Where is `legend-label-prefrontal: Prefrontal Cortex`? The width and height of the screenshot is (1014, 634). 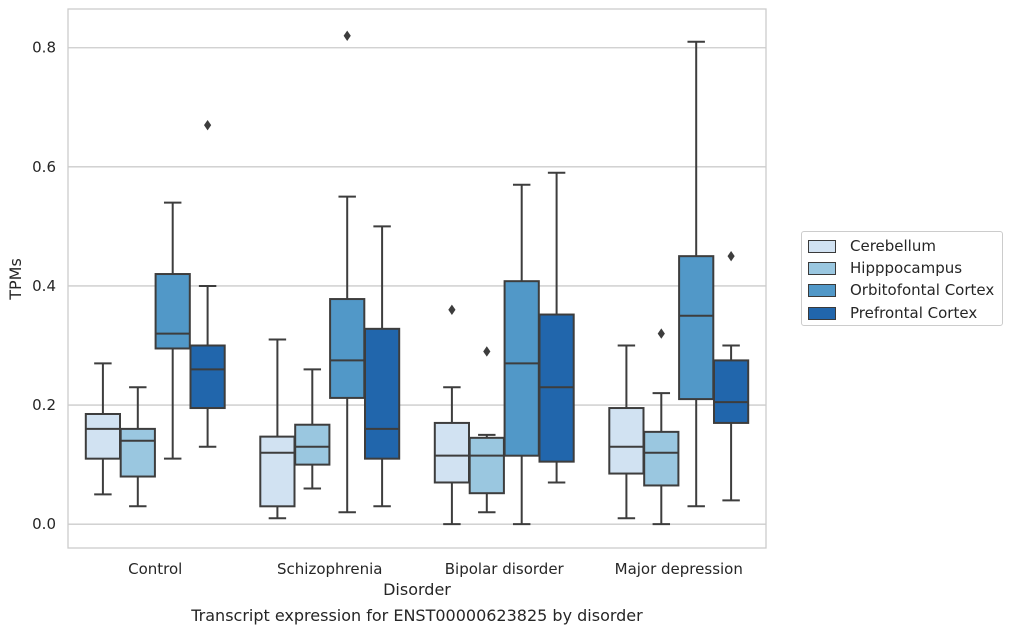
legend-label-prefrontal: Prefrontal Cortex is located at coordinates (914, 313).